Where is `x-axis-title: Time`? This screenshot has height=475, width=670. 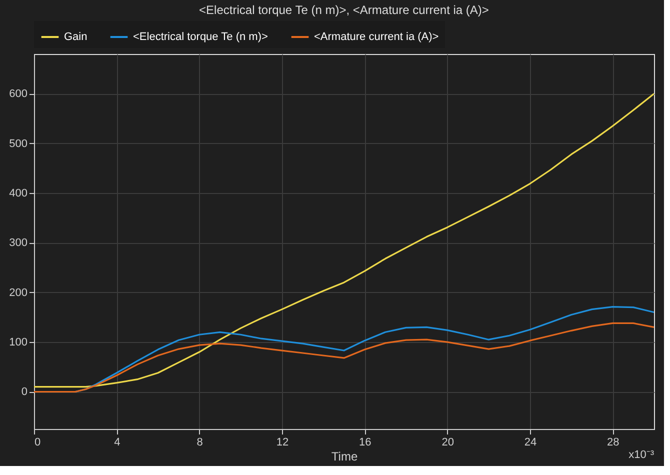
x-axis-title: Time is located at coordinates (344, 457).